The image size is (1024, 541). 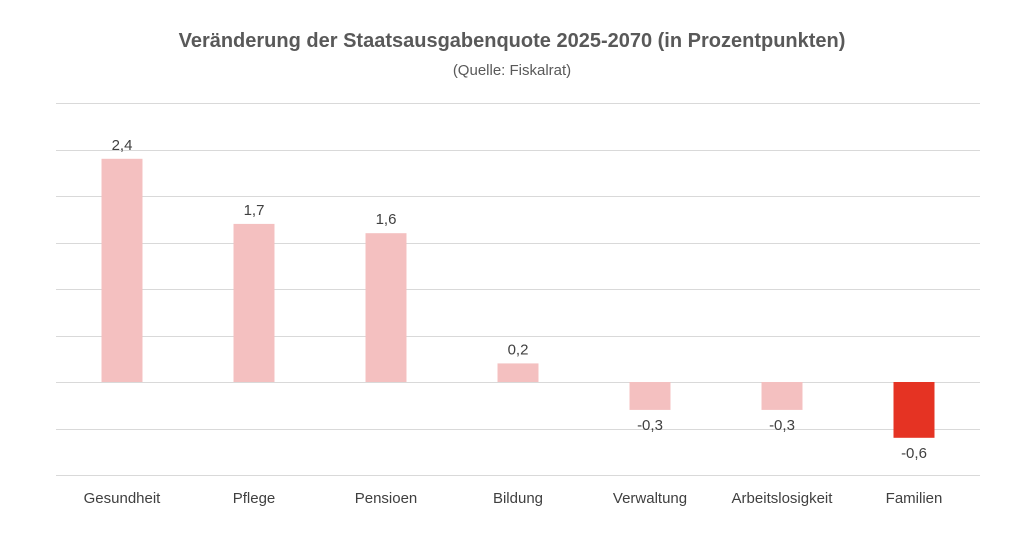 What do you see at coordinates (783, 498) in the screenshot?
I see `x-tick-label: Arbeitslosigkeit` at bounding box center [783, 498].